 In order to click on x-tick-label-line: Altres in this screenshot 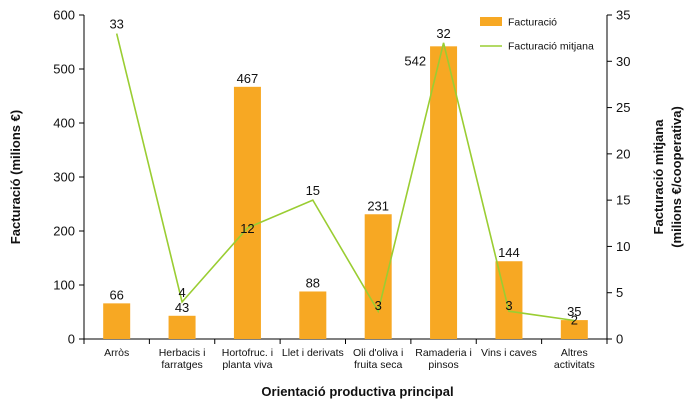, I will do `click(574, 353)`.